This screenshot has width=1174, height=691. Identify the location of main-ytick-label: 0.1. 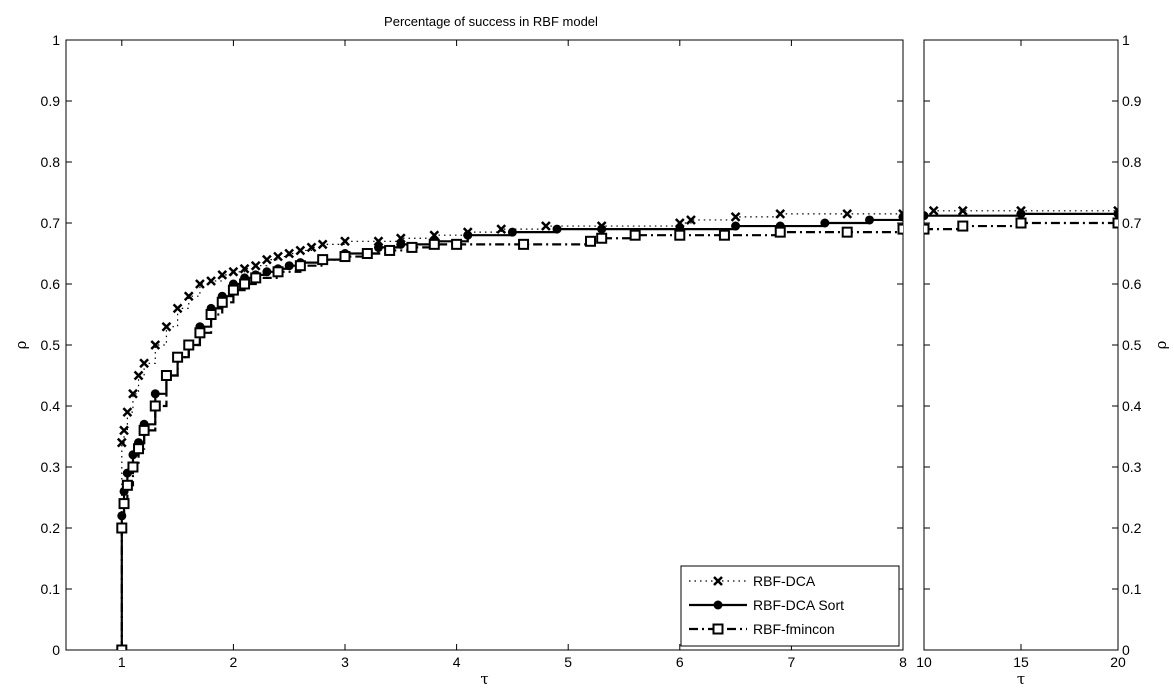
(51, 589).